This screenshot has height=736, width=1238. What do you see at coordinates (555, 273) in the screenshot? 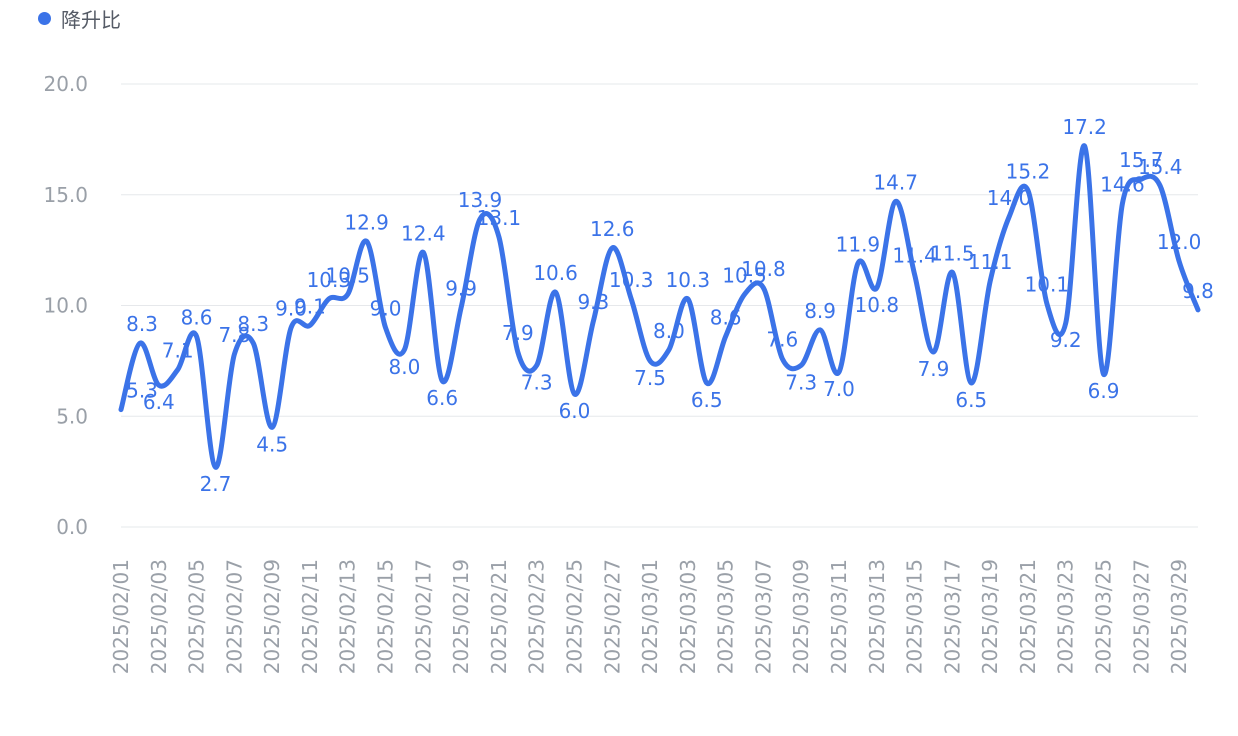
I see `data-label: 10.6` at bounding box center [555, 273].